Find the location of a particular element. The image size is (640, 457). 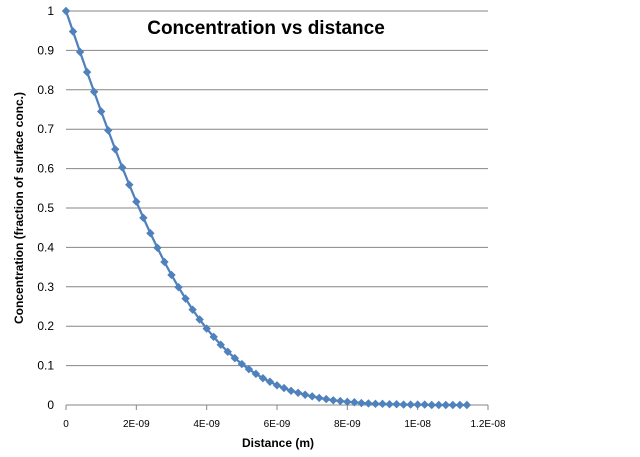

x-tick-label: 1E-08 is located at coordinates (417, 424).